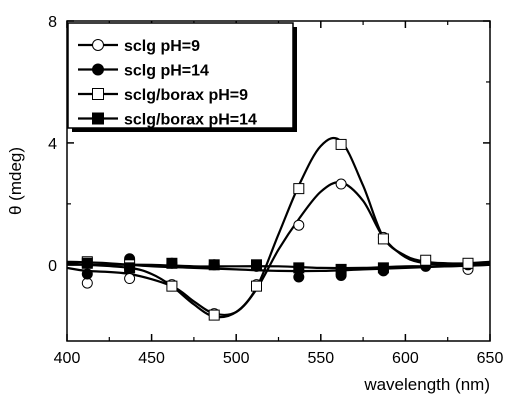  Describe the element at coordinates (67, 358) in the screenshot. I see `x-tick-label-400: 400` at that location.